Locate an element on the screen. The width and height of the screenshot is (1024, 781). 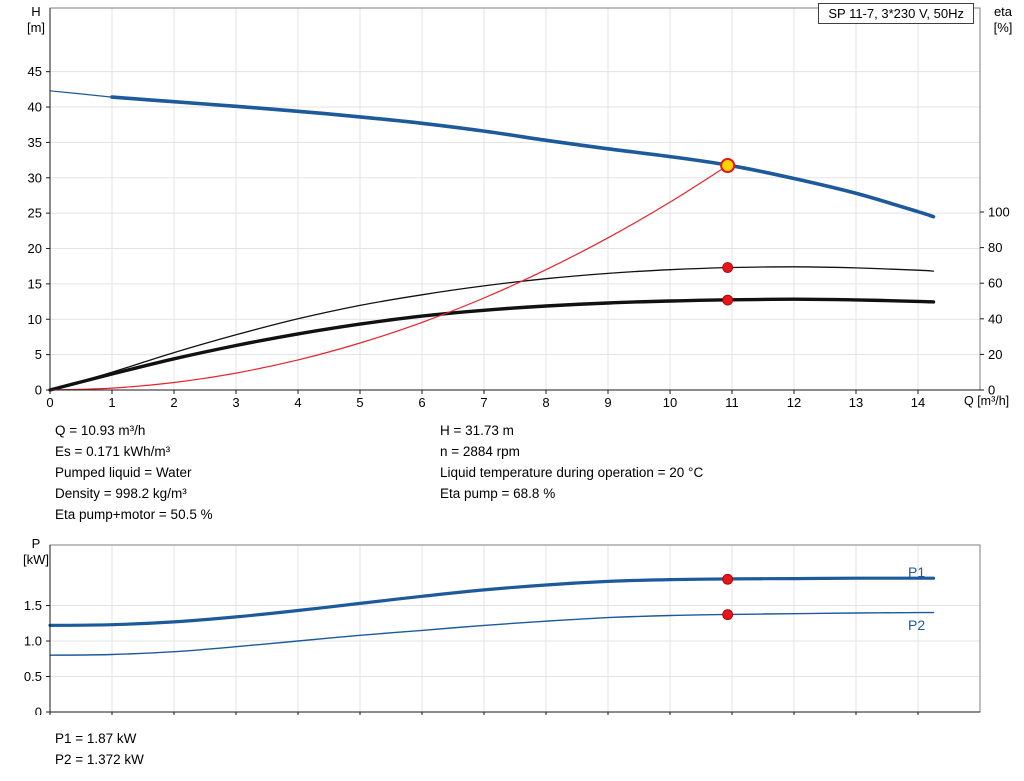
eta-axis-unit: [%] is located at coordinates (1003, 27).